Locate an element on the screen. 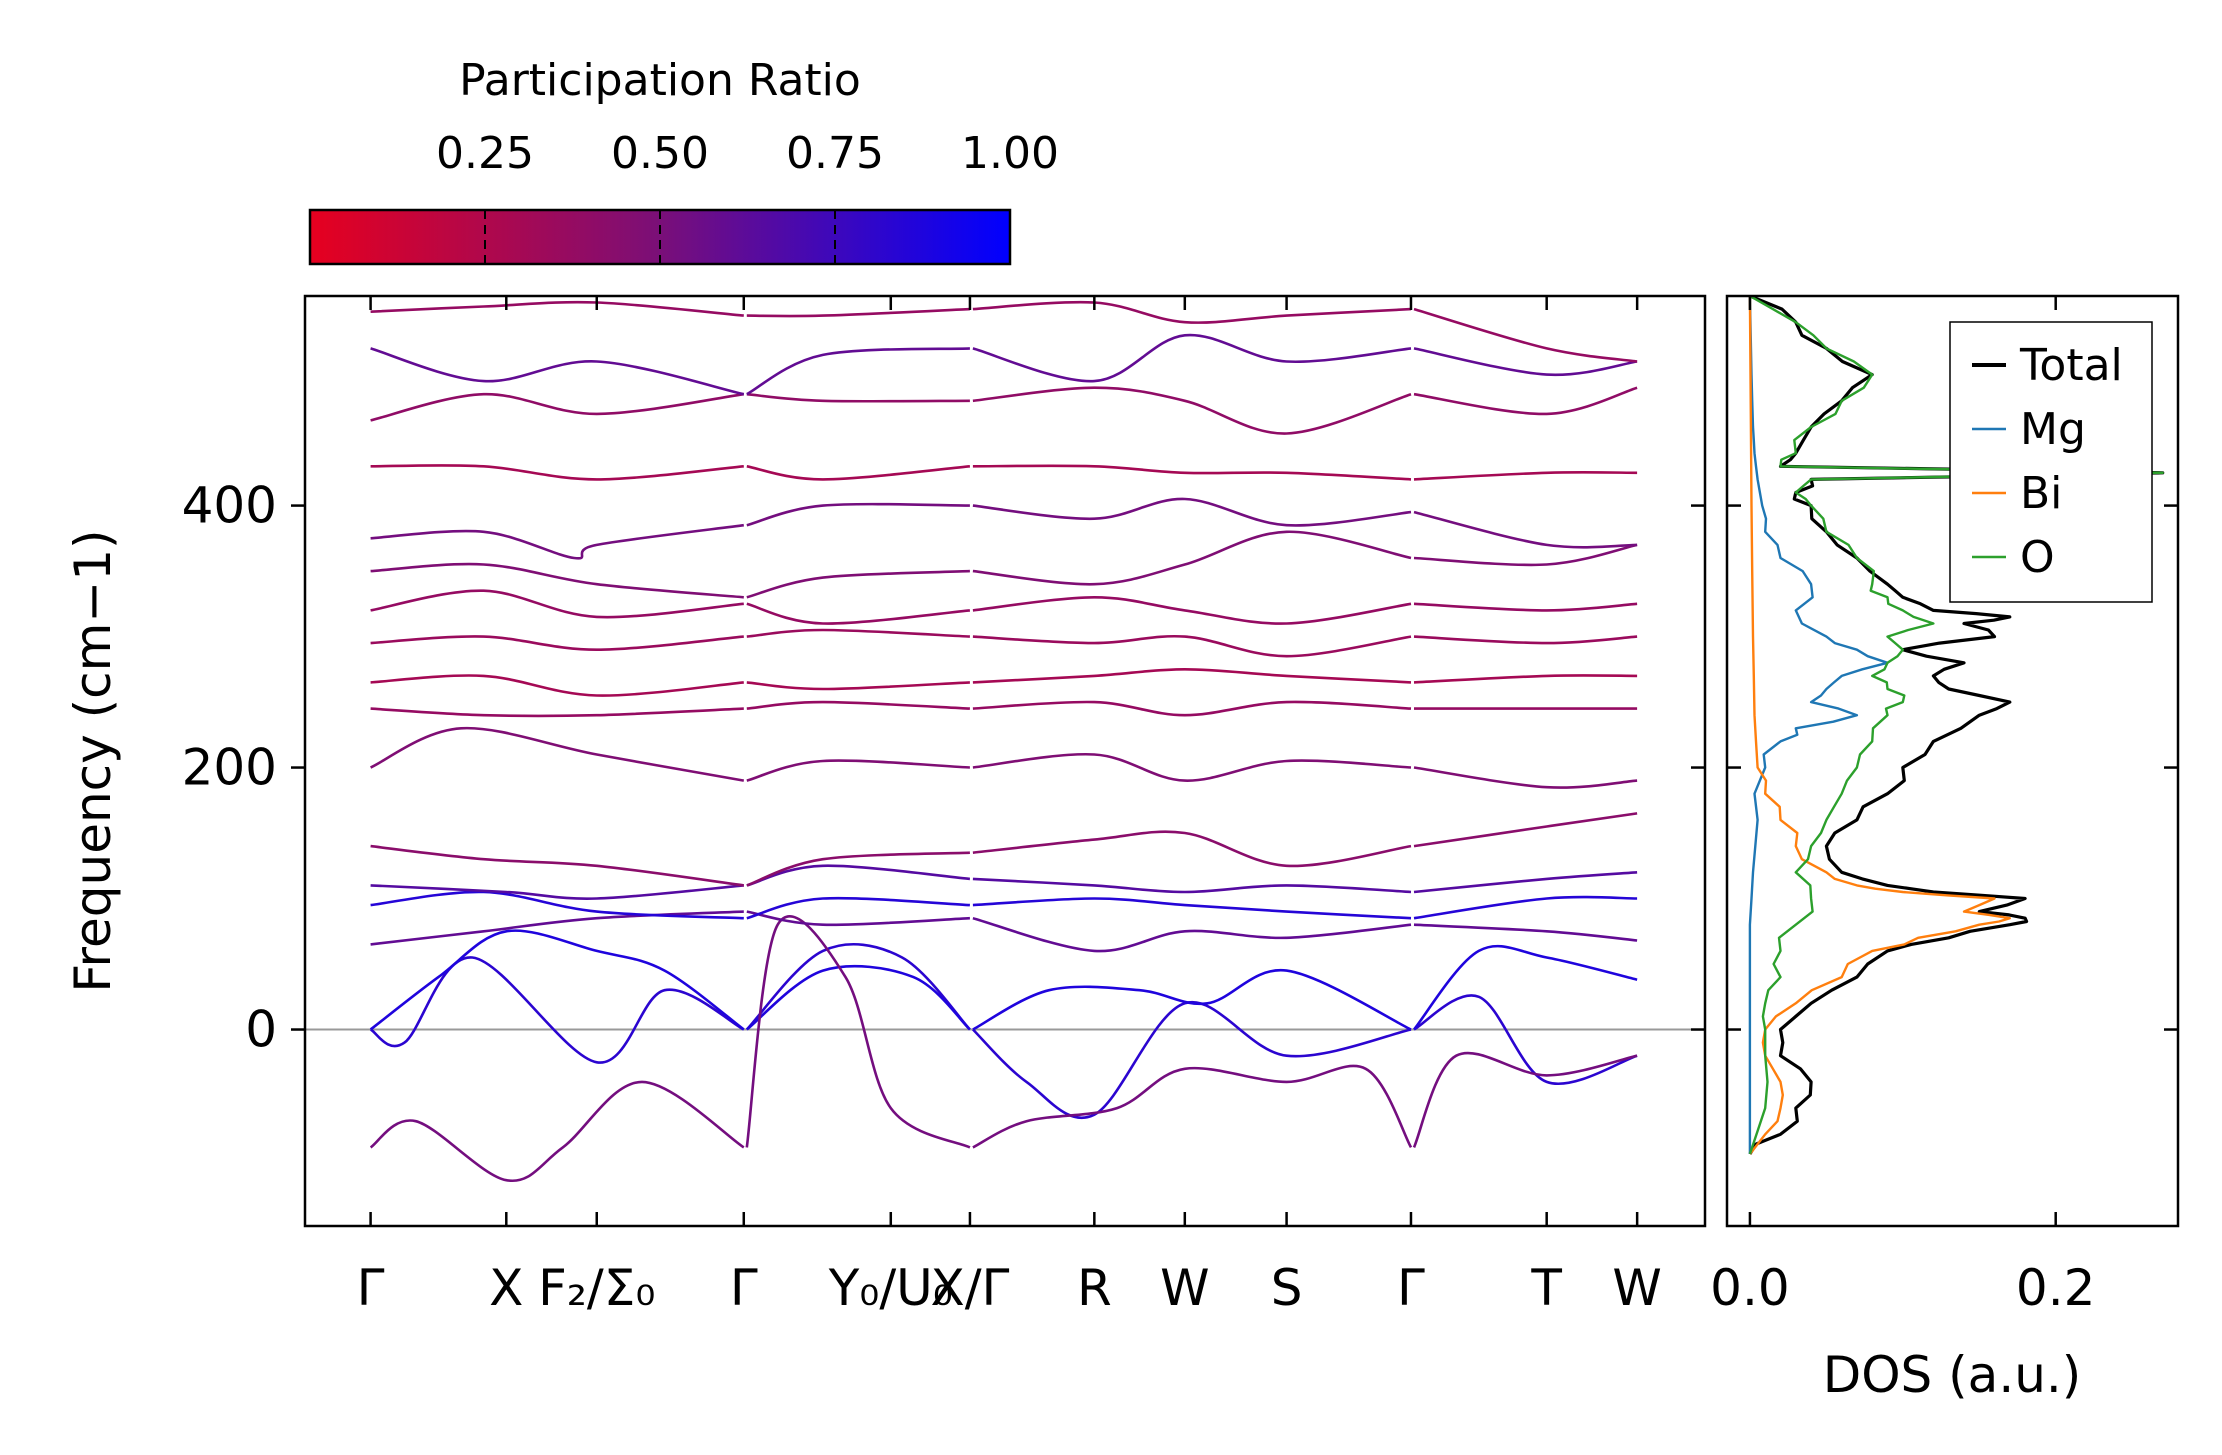 This screenshot has height=1455, width=2222. colorbar-tick-label: 0.50 is located at coordinates (660, 153).